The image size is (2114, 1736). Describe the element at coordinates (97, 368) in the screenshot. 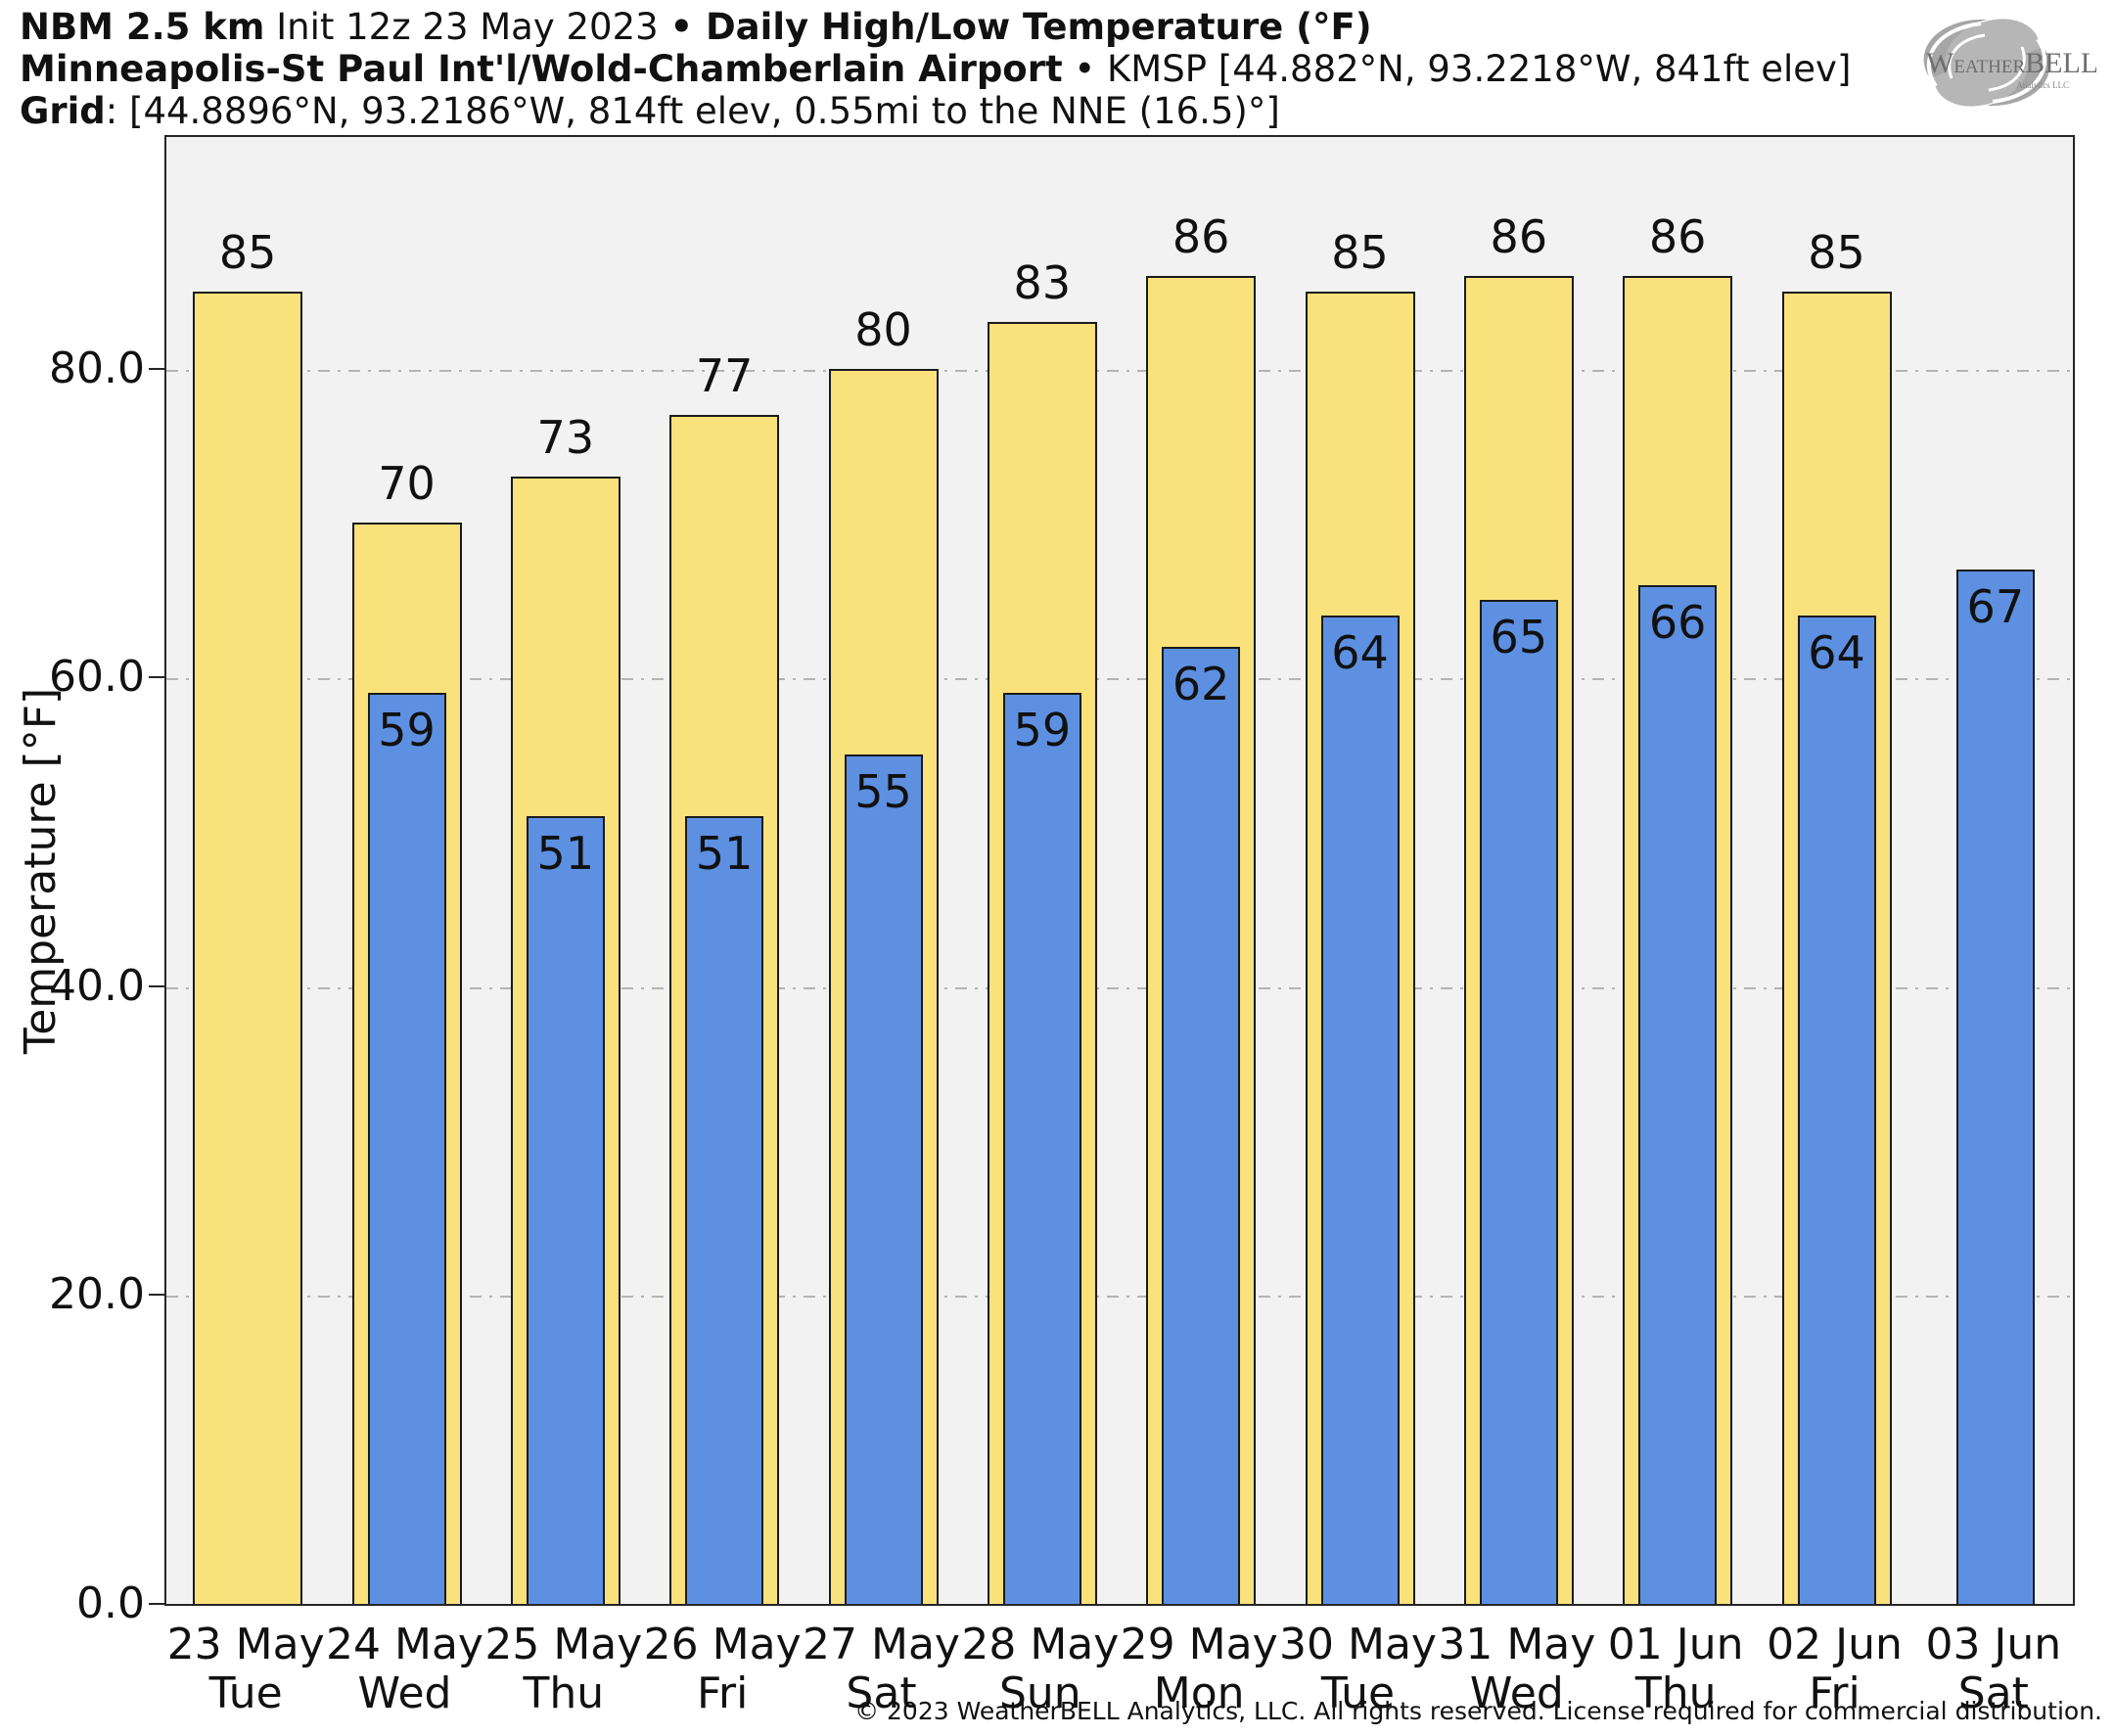

I see `y-tick-label: 80.0` at that location.